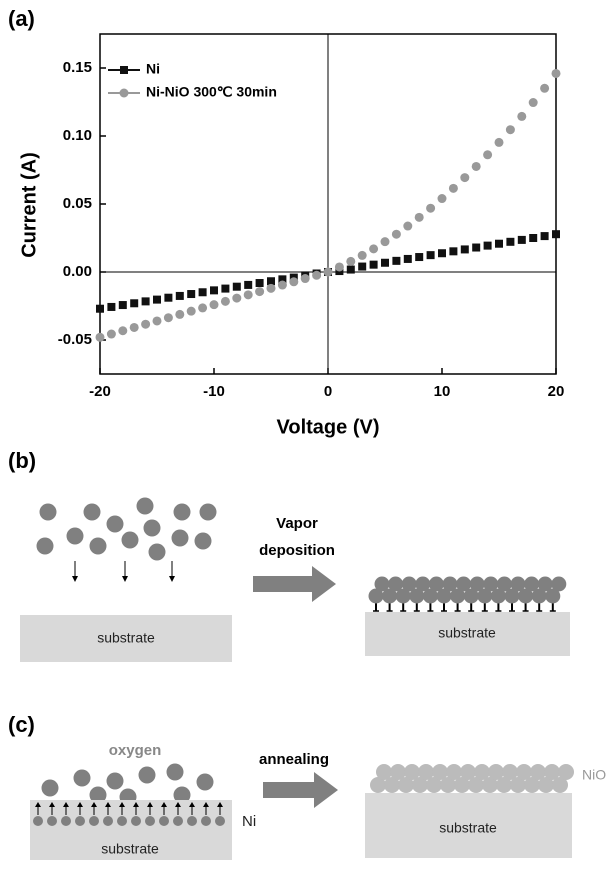  What do you see at coordinates (29, 205) in the screenshot?
I see `y-axis-label: Current (A)` at bounding box center [29, 205].